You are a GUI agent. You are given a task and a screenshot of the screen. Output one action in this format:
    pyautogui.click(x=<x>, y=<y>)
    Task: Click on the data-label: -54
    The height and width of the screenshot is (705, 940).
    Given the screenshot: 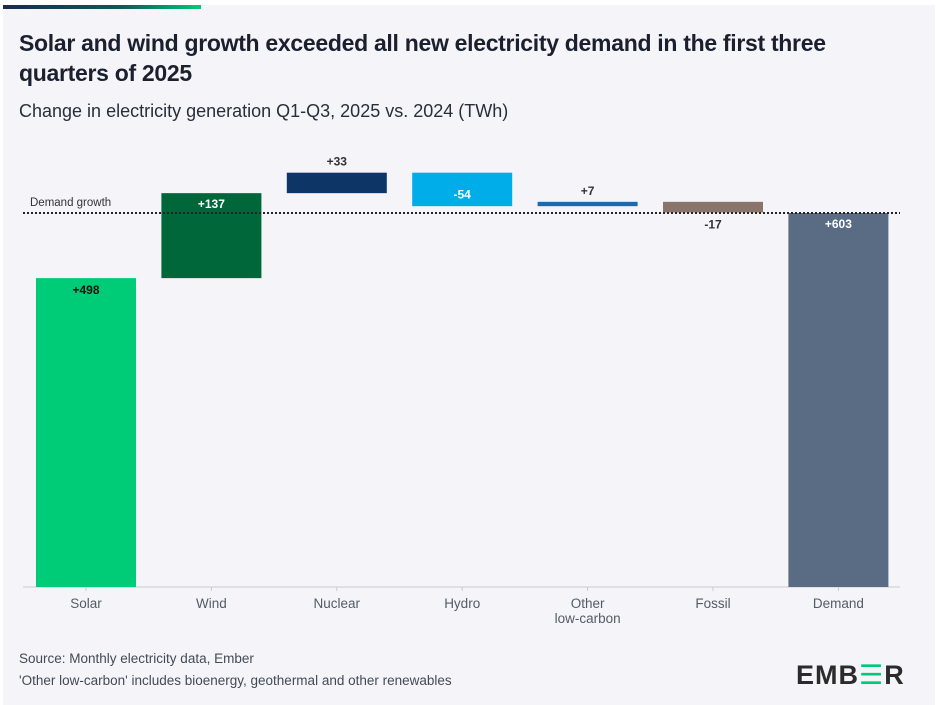 What is the action you would take?
    pyautogui.click(x=463, y=195)
    